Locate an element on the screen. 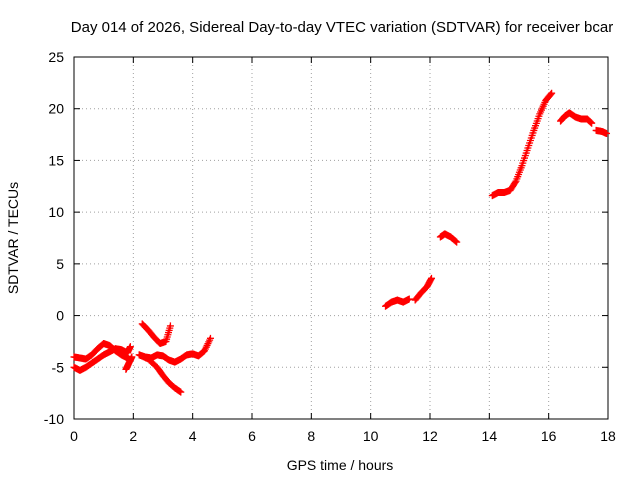 Image resolution: width=640 pixels, height=480 pixels. series-sat-d is located at coordinates (156, 333).